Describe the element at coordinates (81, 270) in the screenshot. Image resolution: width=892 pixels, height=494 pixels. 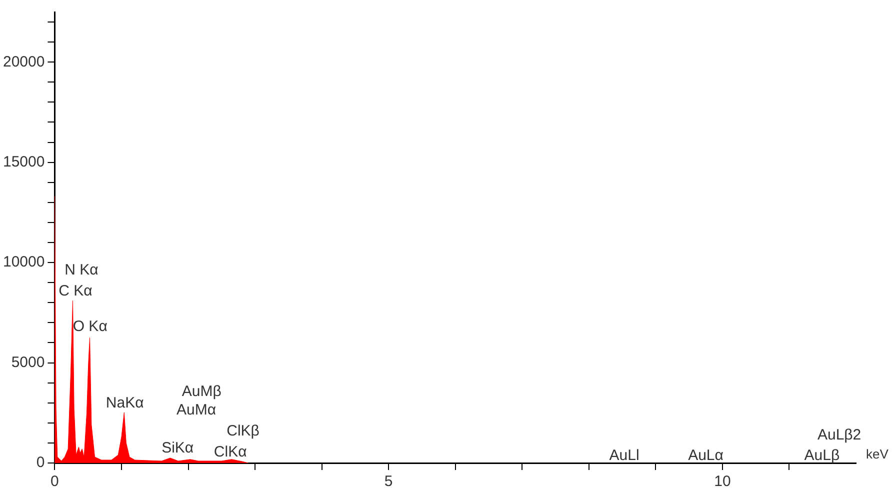
I see `annotation: N Kα` at that location.